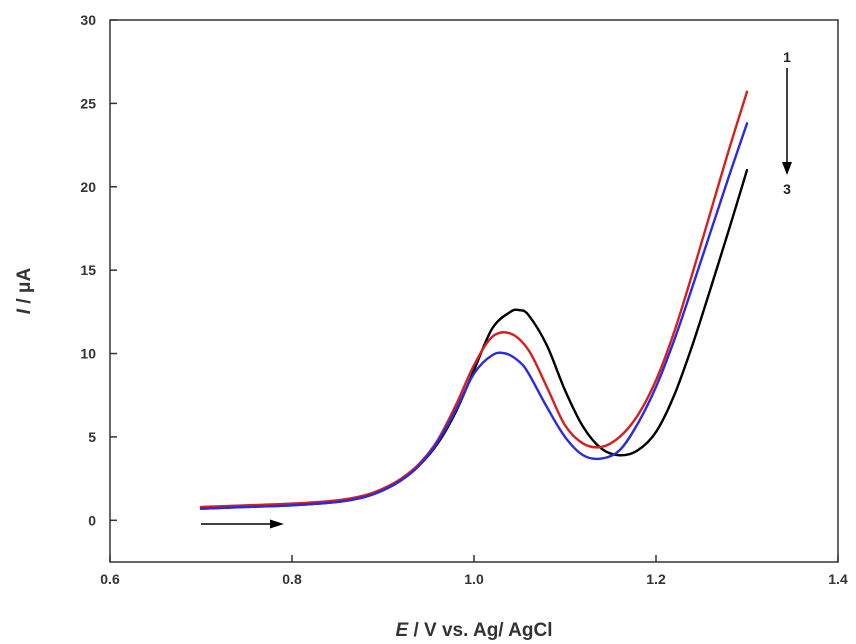  Describe the element at coordinates (24, 290) in the screenshot. I see `y-axis-title: I / μA` at that location.